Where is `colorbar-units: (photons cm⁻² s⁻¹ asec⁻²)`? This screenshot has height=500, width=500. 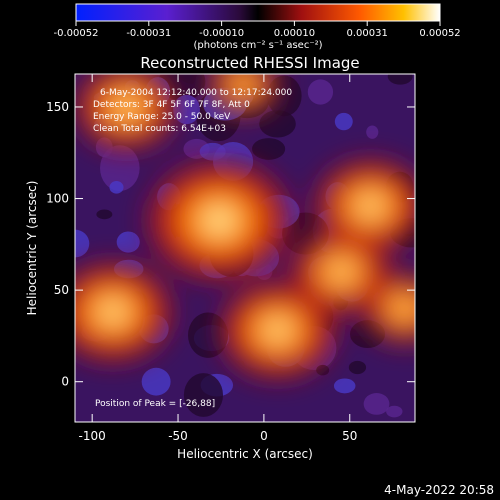 colorbar-units: (photons cm⁻² s⁻¹ asec⁻²) is located at coordinates (257, 45).